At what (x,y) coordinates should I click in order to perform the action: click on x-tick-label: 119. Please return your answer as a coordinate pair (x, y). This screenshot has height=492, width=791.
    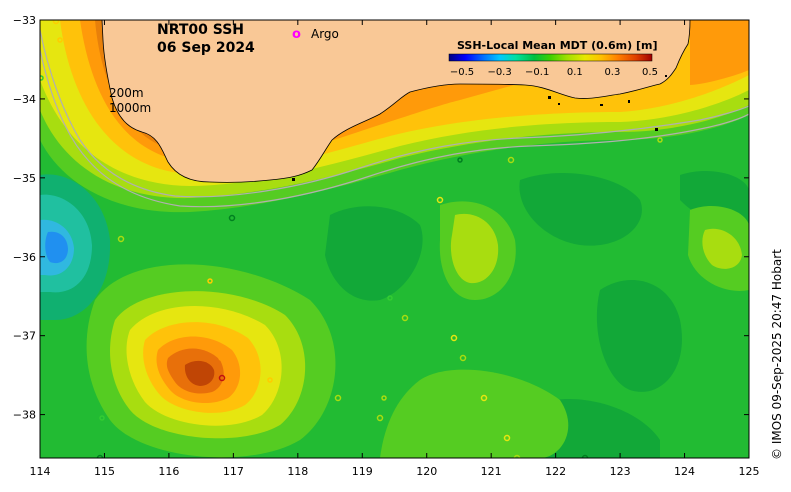
    Looking at the image, I should click on (362, 471).